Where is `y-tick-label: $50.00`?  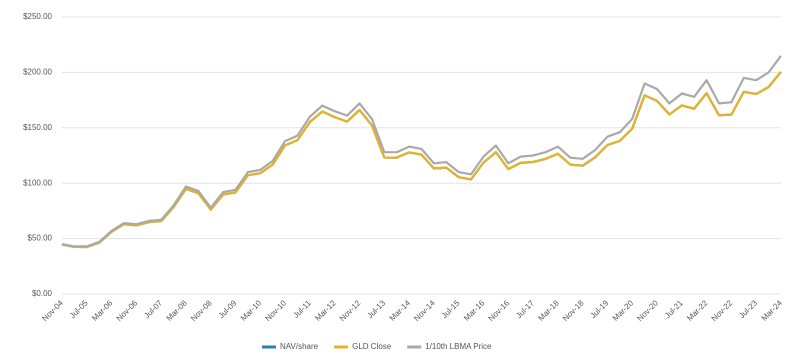
y-tick-label: $50.00 is located at coordinates (40, 238).